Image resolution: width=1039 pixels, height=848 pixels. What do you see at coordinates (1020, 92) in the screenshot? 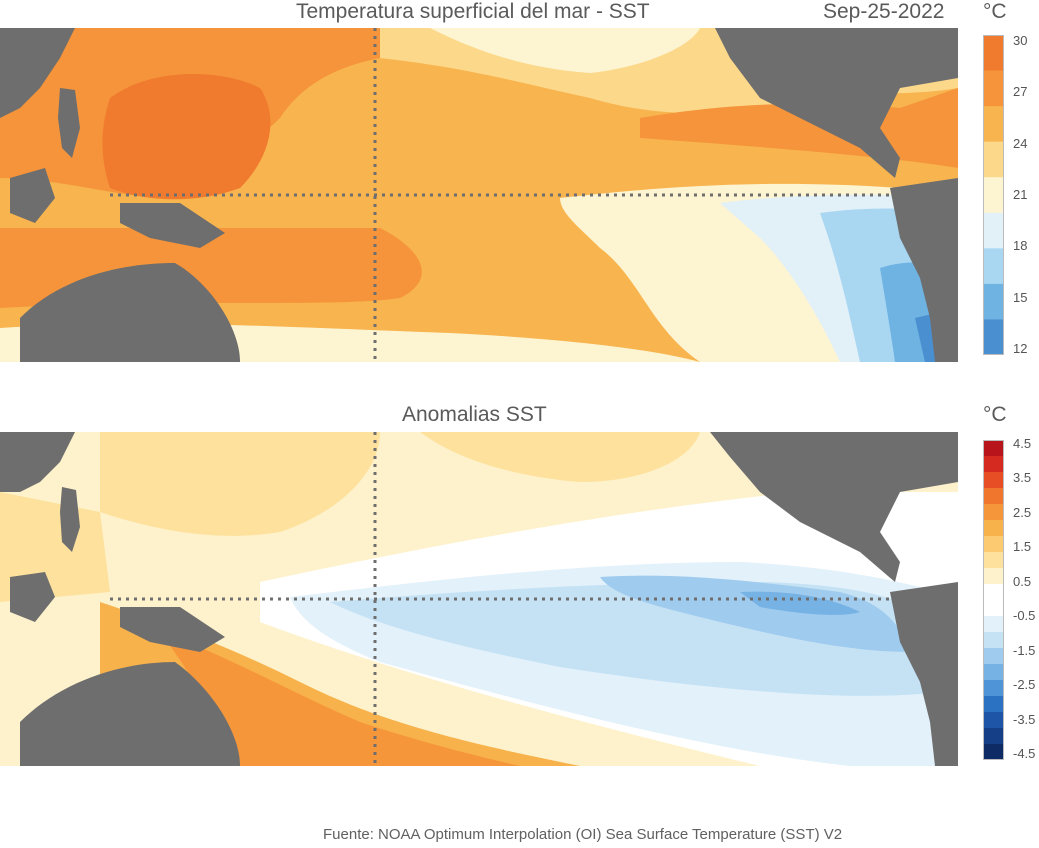
I see `sst-colorbar-tick-label: 27` at bounding box center [1020, 92].